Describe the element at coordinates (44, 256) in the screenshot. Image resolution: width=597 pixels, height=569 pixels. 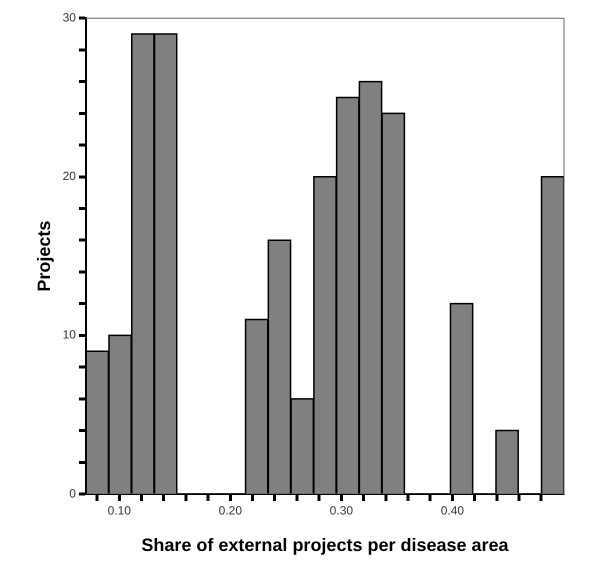
I see `y-axis-title: Projects` at that location.